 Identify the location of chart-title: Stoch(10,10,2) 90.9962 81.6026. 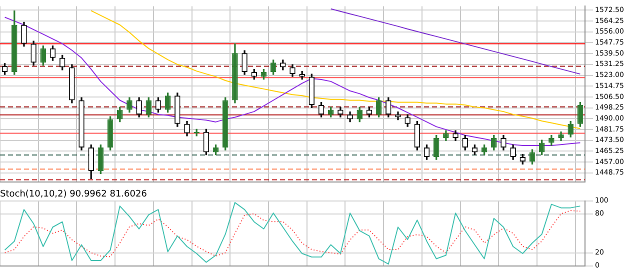
(74, 195).